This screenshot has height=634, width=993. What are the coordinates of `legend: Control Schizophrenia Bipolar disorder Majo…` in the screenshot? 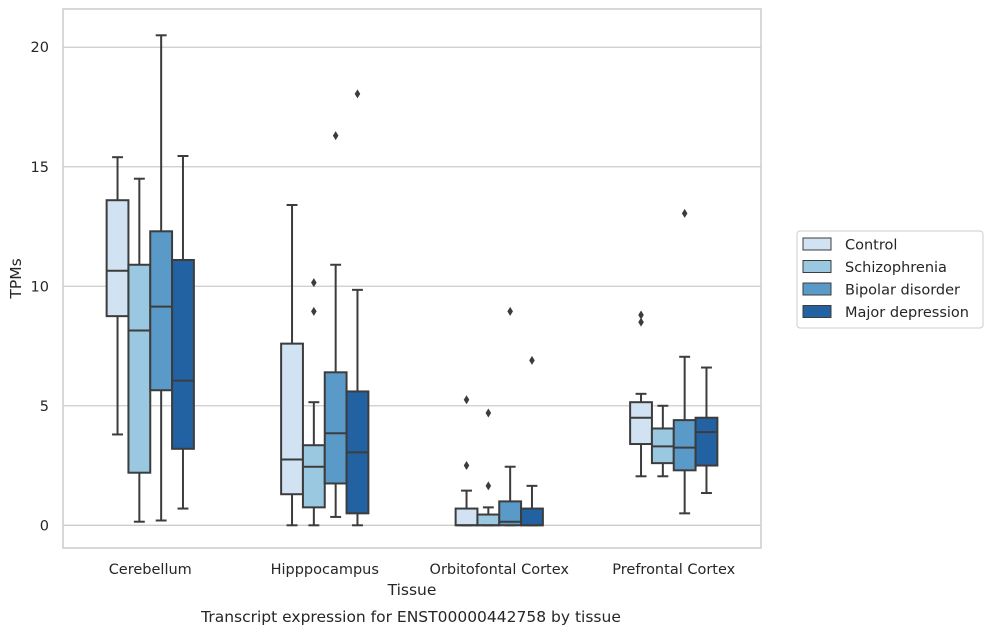 It's located at (890, 279).